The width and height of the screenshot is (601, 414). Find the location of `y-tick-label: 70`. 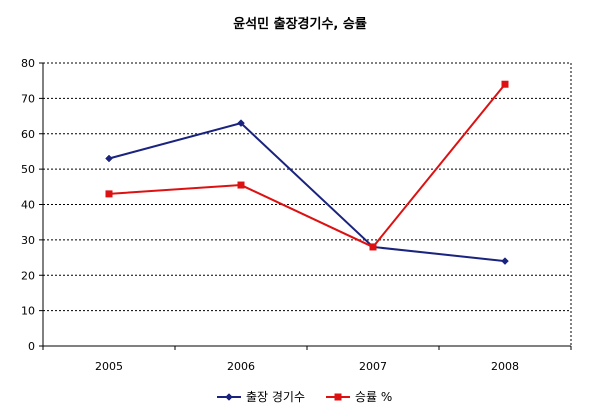

y-tick-label: 70 is located at coordinates (28, 98).